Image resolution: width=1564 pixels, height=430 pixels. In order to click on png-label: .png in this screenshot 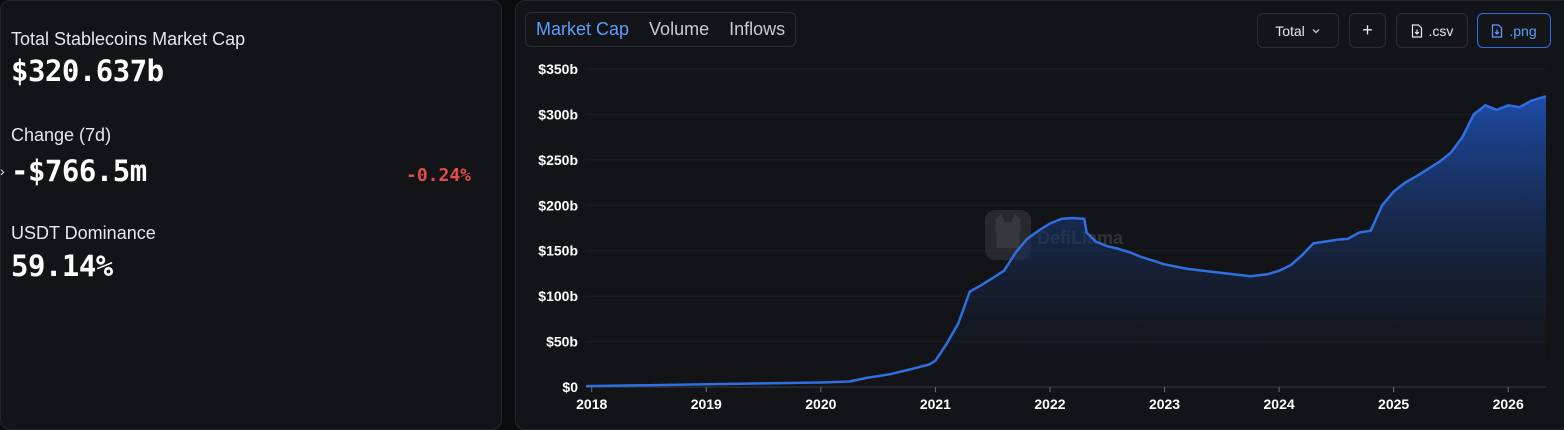, I will do `click(1523, 30)`.